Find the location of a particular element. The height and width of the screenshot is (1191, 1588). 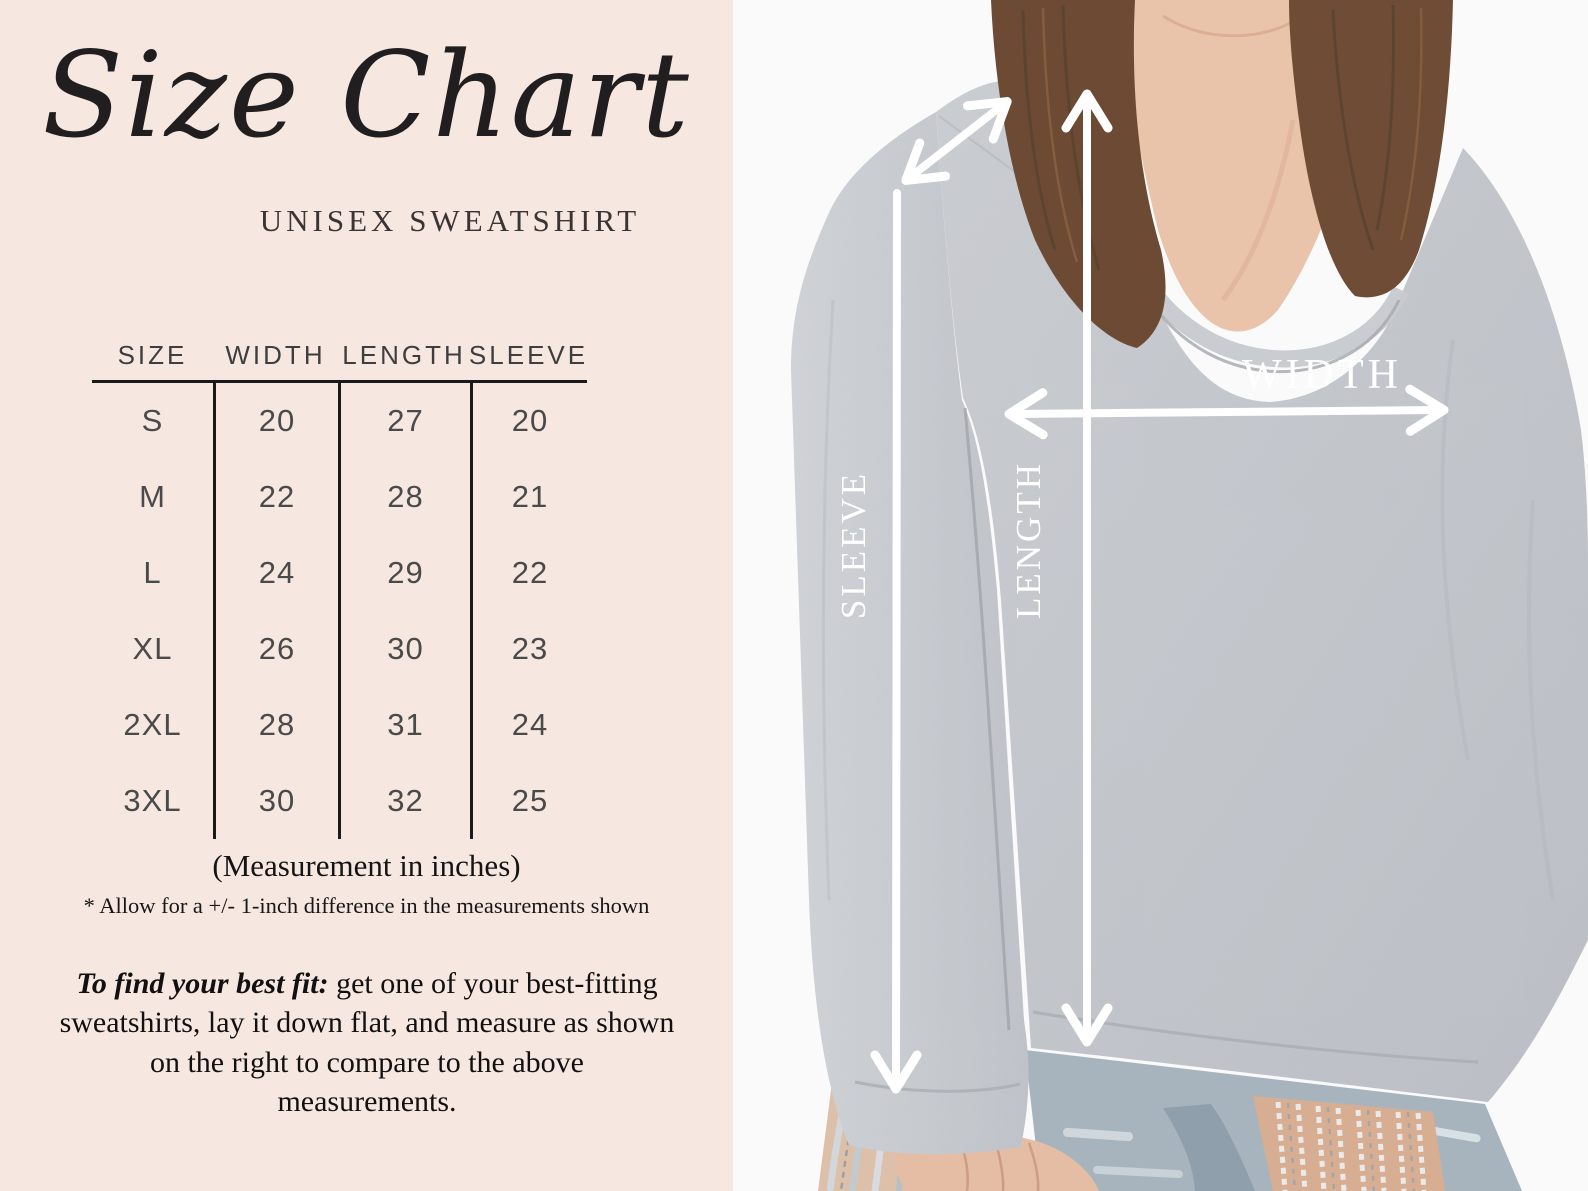

size-value-cell: 27 is located at coordinates (404, 421).